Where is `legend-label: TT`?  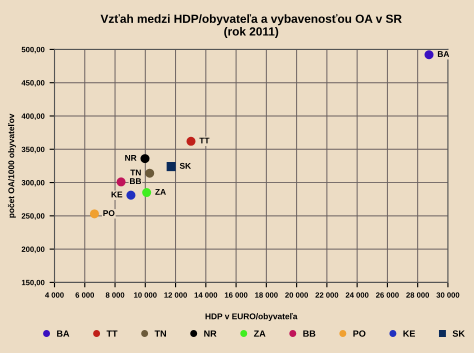
legend-label: TT is located at coordinates (112, 333).